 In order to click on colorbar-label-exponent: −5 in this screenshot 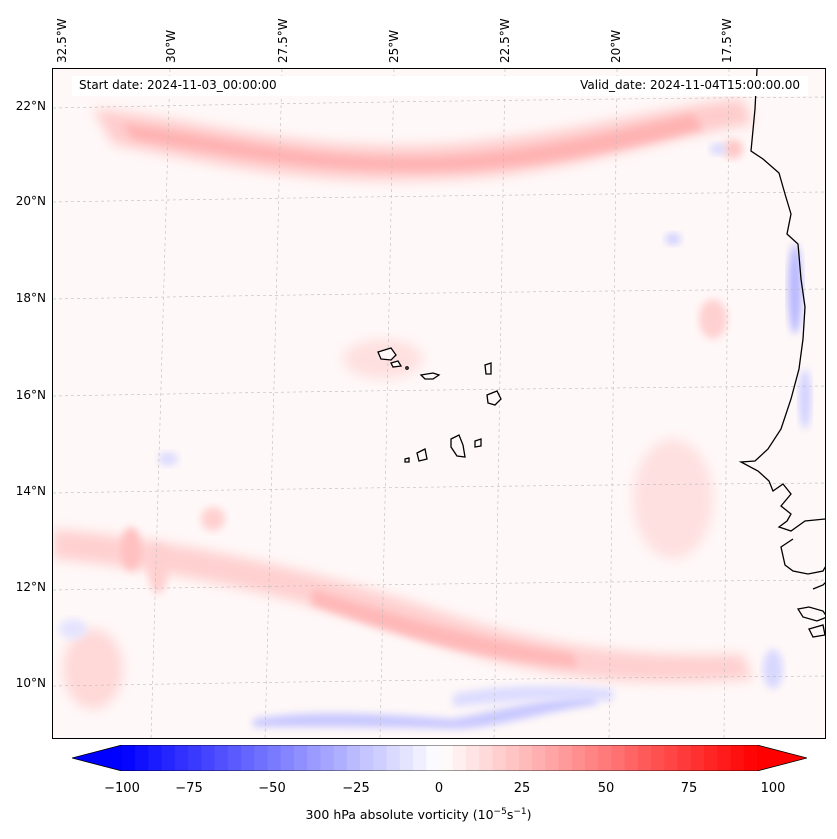, I will do `click(500, 812)`.